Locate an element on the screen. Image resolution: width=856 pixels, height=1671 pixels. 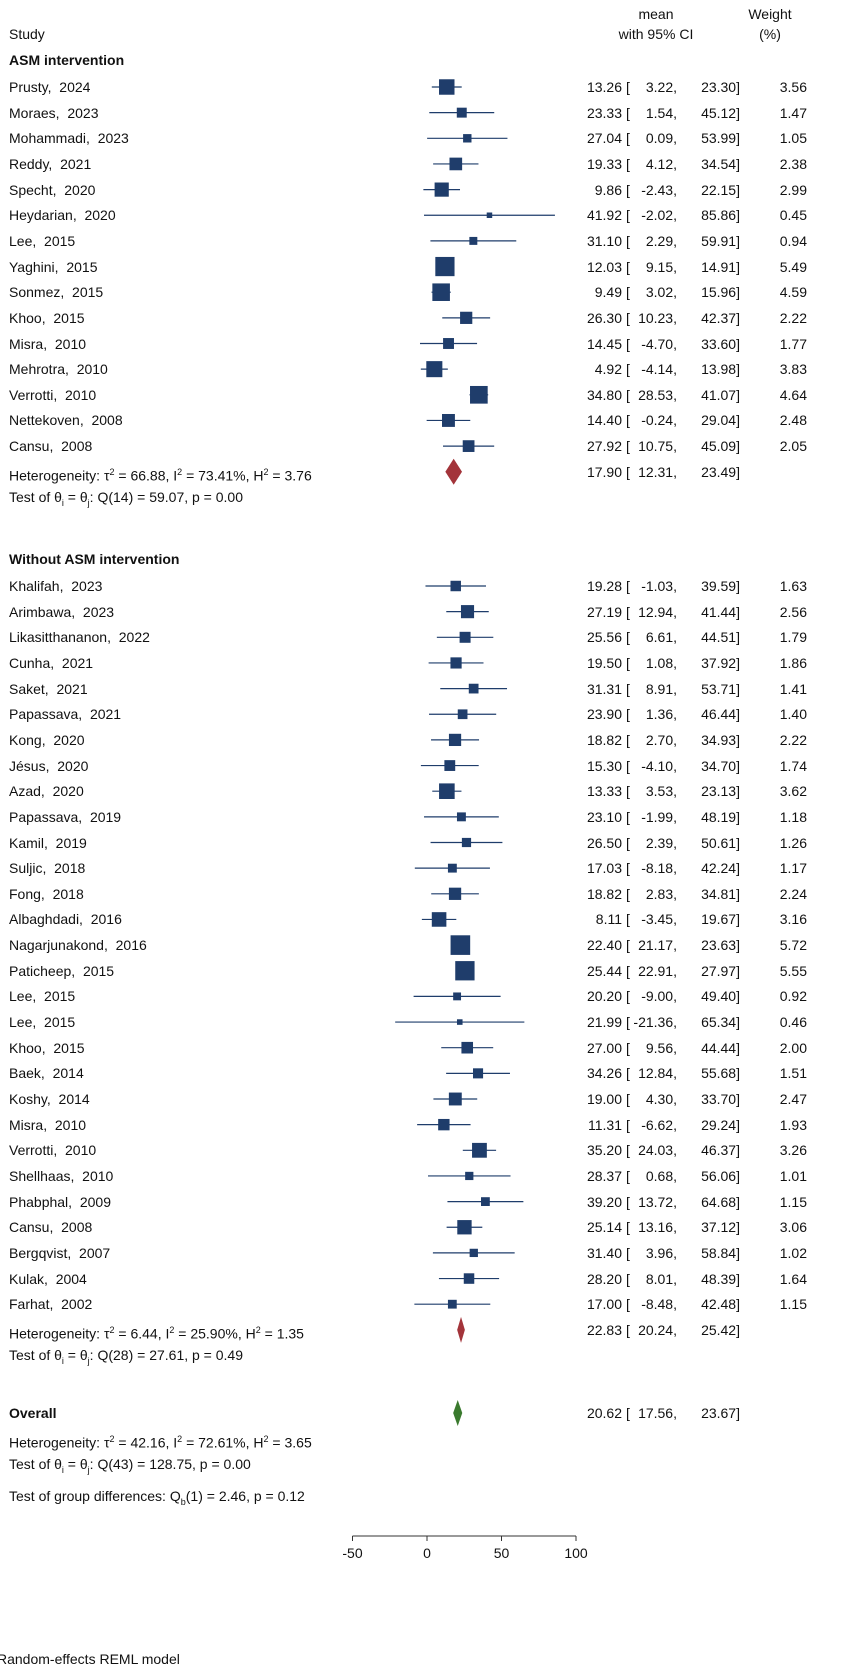
study-mean-value: 34.26 is located at coordinates (604, 1073).